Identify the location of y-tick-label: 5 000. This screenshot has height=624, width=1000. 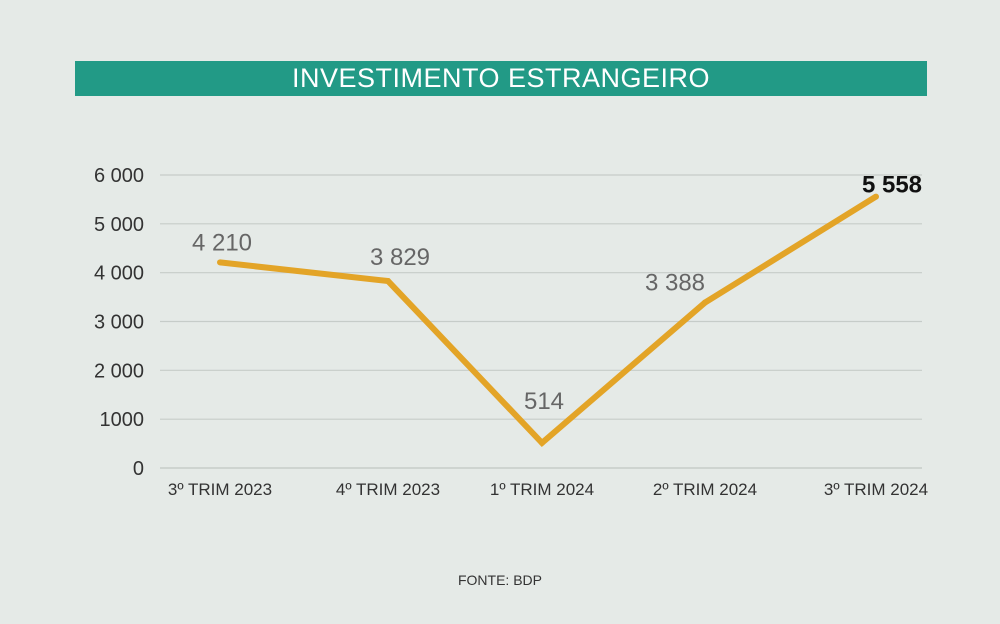
(119, 225).